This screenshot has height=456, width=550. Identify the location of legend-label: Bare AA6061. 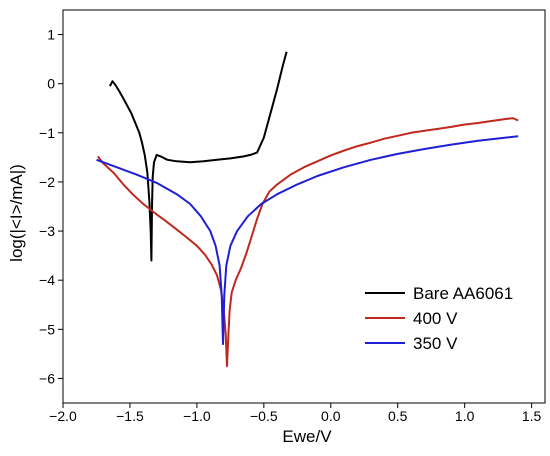
(463, 293).